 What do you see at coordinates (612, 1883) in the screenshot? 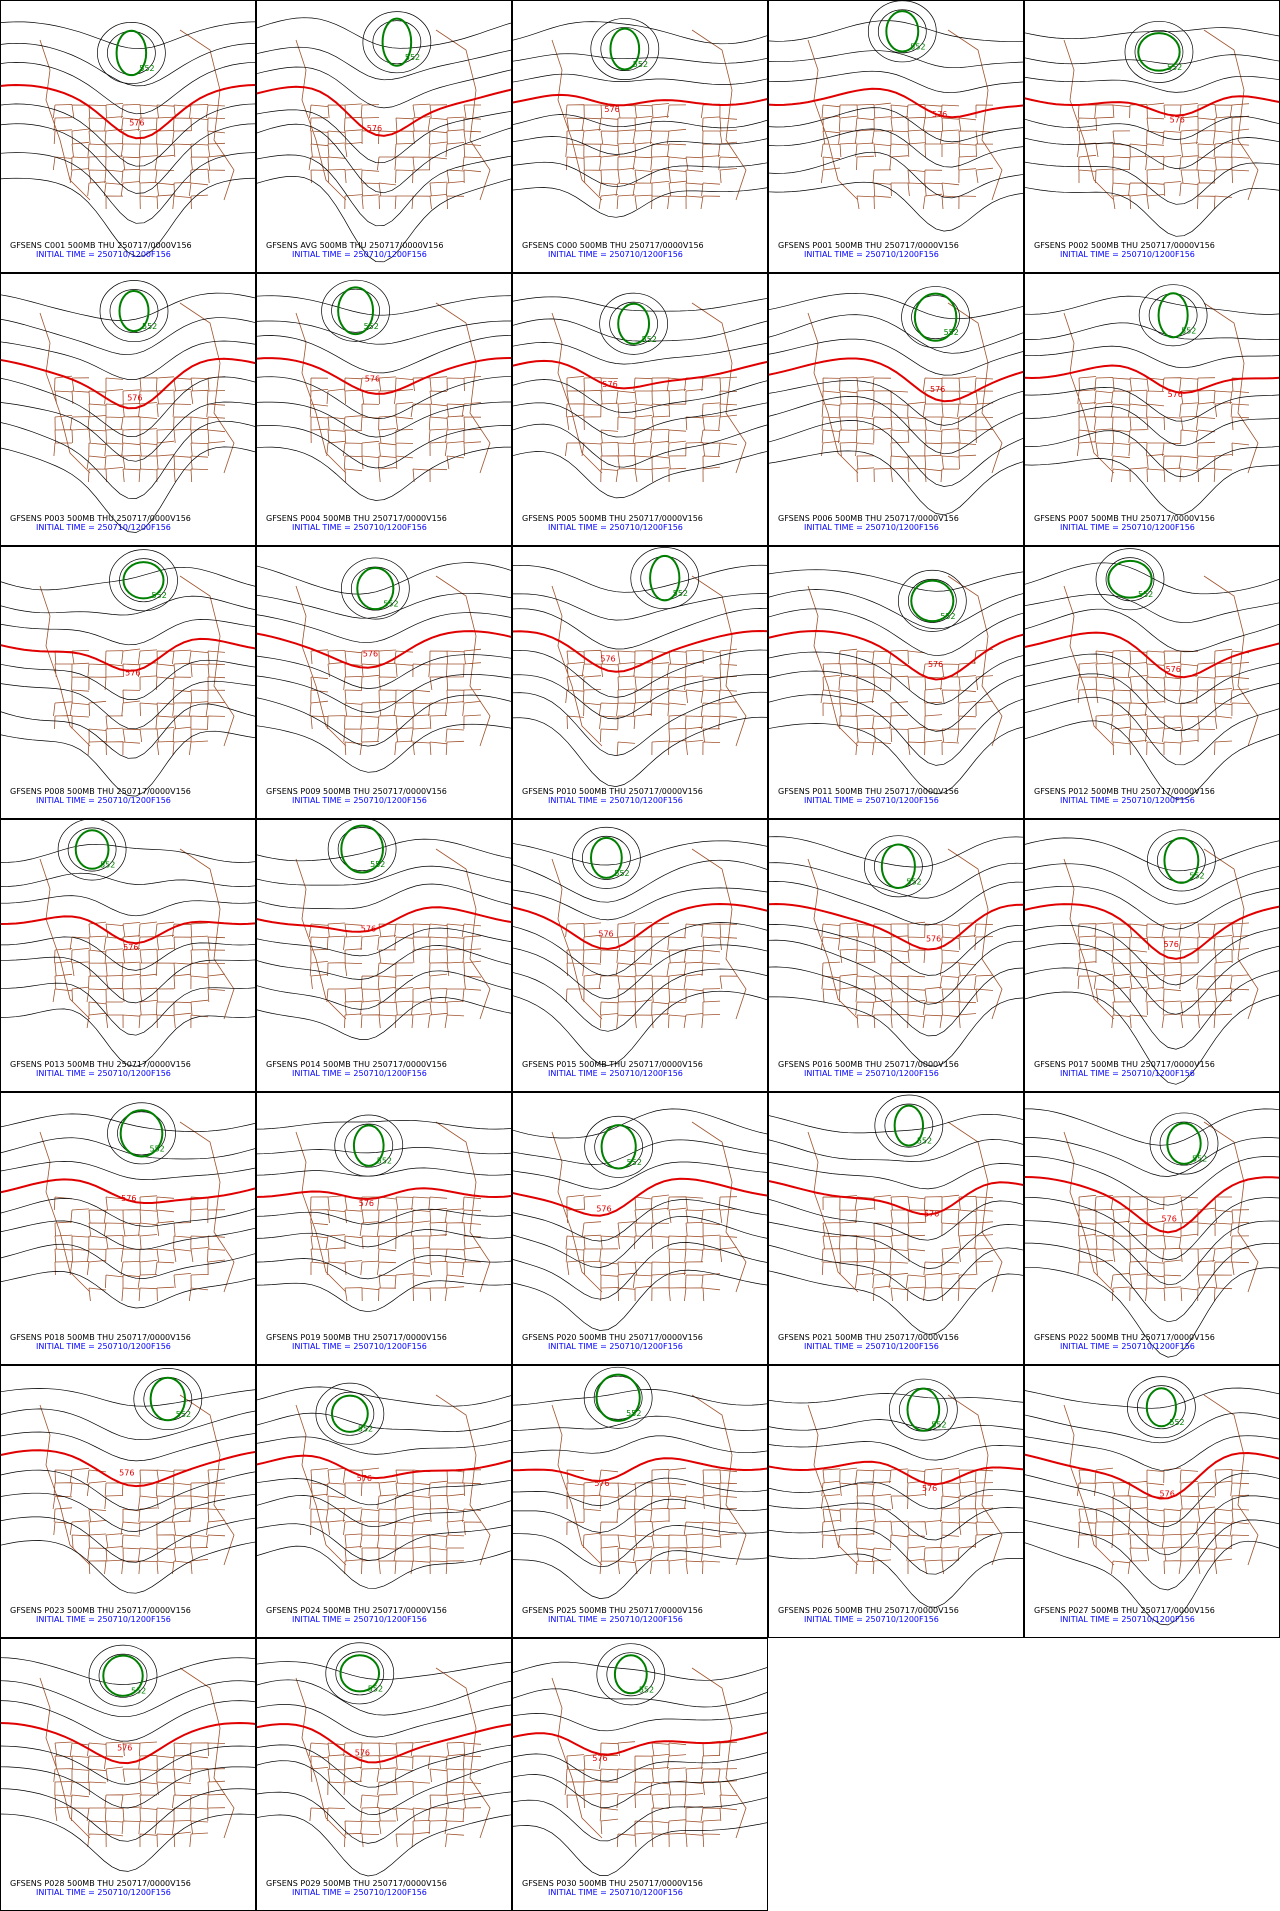
I see `panel-title: GFSENS P030 500MB THU 250717/0000V156` at bounding box center [612, 1883].